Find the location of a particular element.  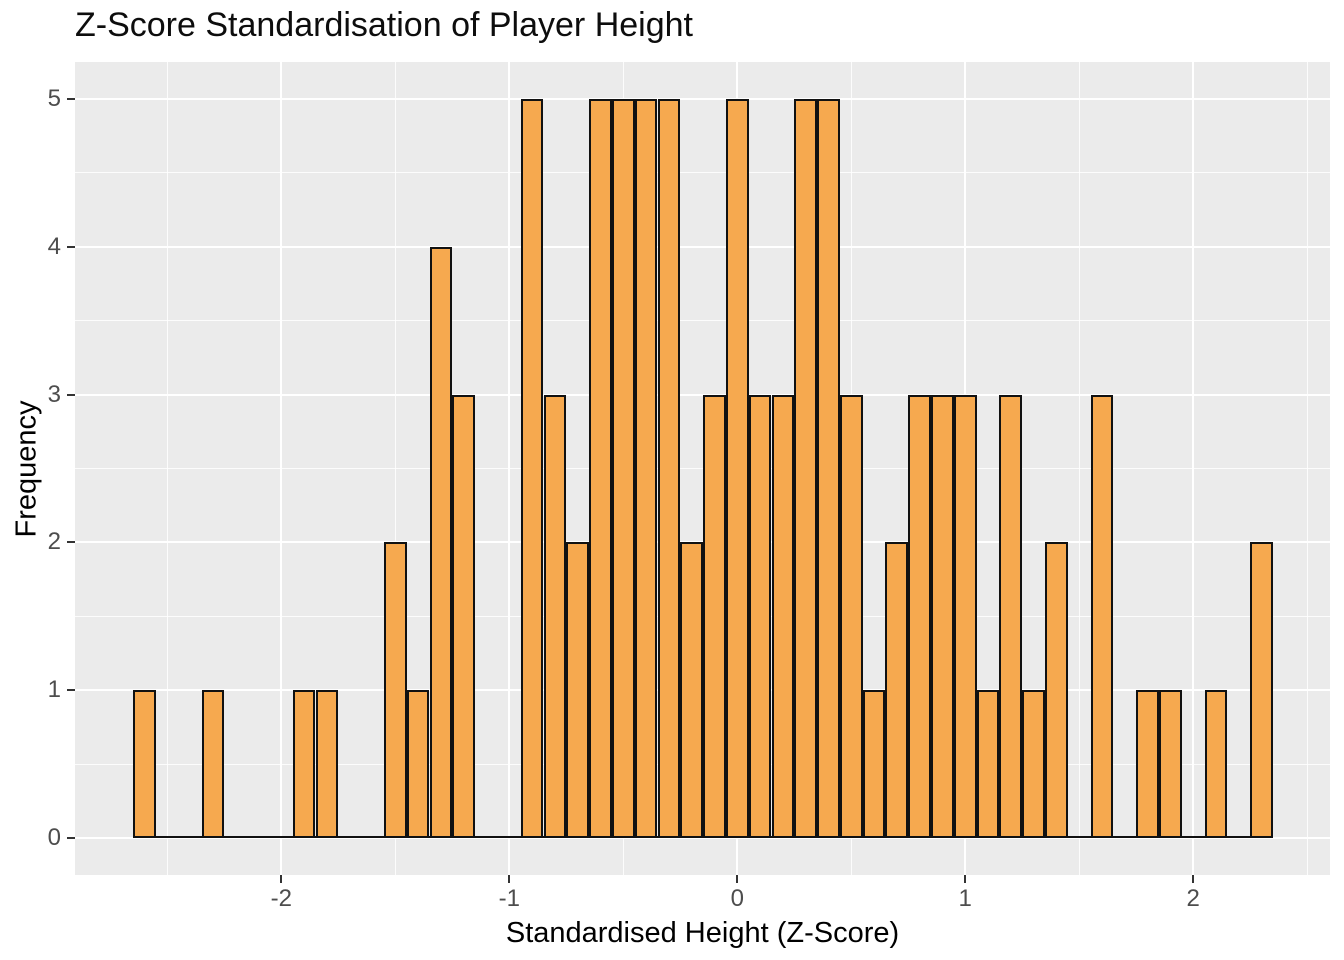

y-tick-label: 1 is located at coordinates (54, 690).